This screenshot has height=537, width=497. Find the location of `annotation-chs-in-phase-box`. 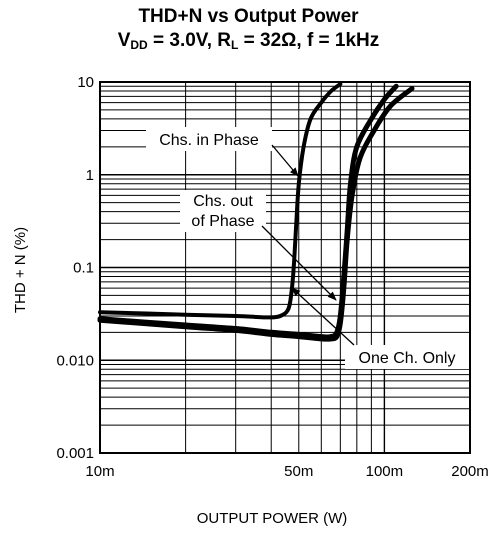

annotation-chs-in-phase-box is located at coordinates (209, 139).